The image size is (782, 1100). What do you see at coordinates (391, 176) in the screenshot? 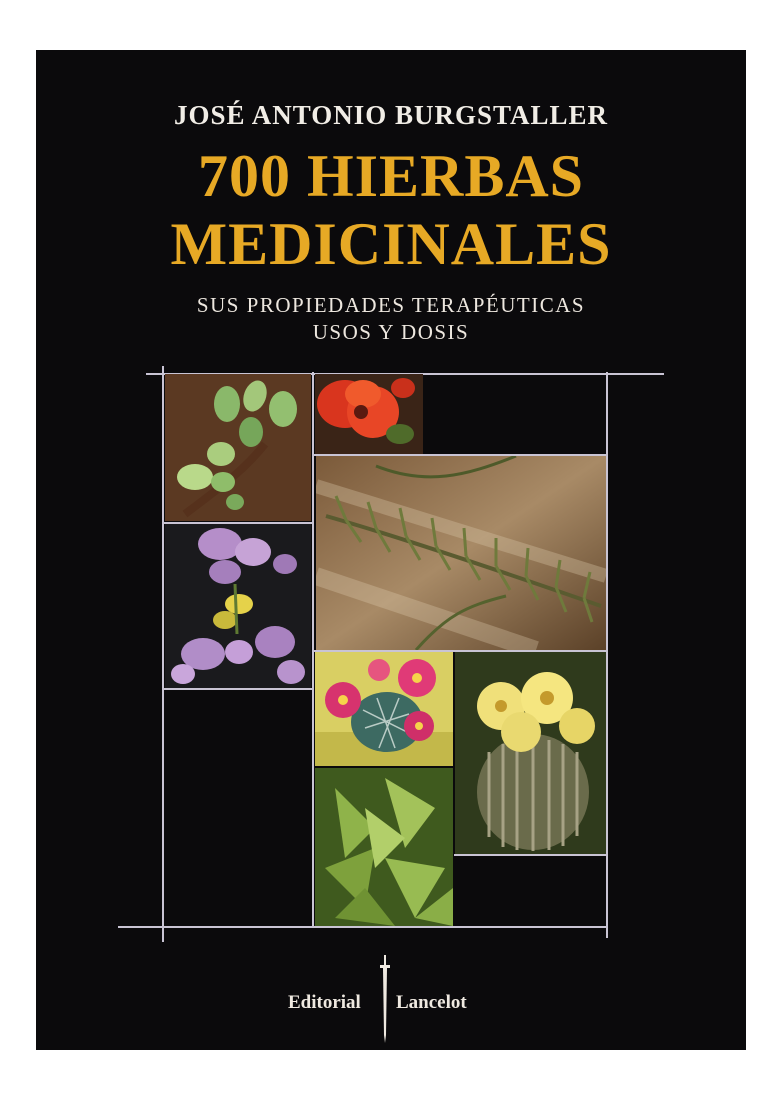
I see `title-line-1: 700 HIERBAS` at bounding box center [391, 176].